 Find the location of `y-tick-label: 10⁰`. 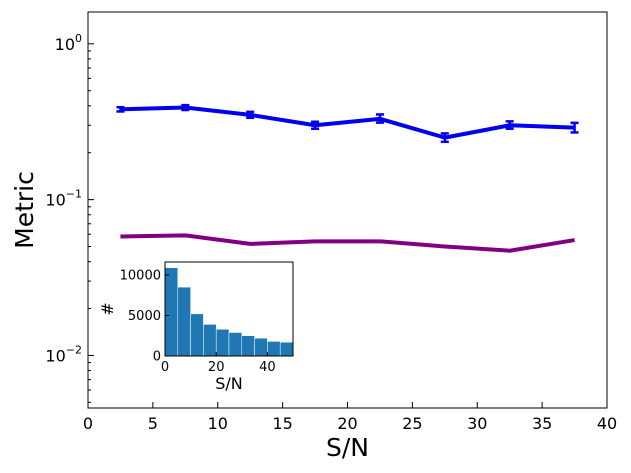

y-tick-label: 10⁰ is located at coordinates (68, 43).